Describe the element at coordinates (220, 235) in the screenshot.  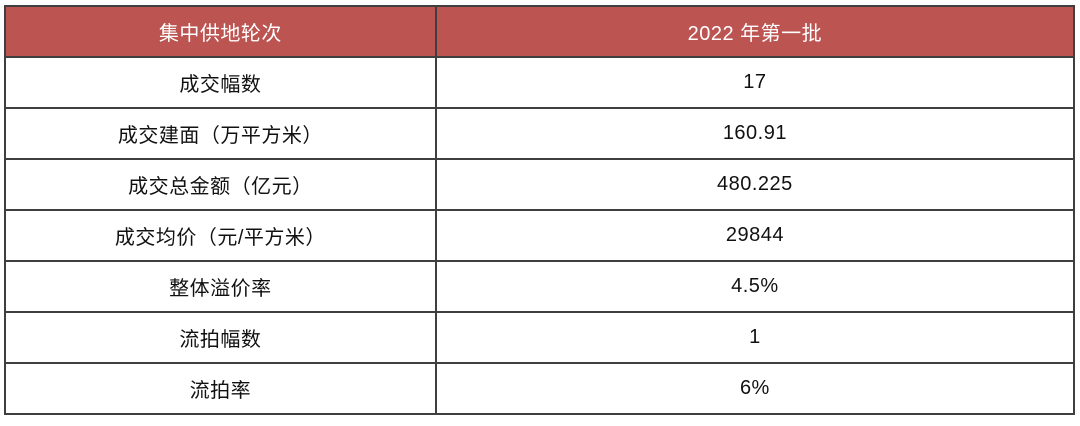
I see `row-label: 成交均价（元/平方米）` at that location.